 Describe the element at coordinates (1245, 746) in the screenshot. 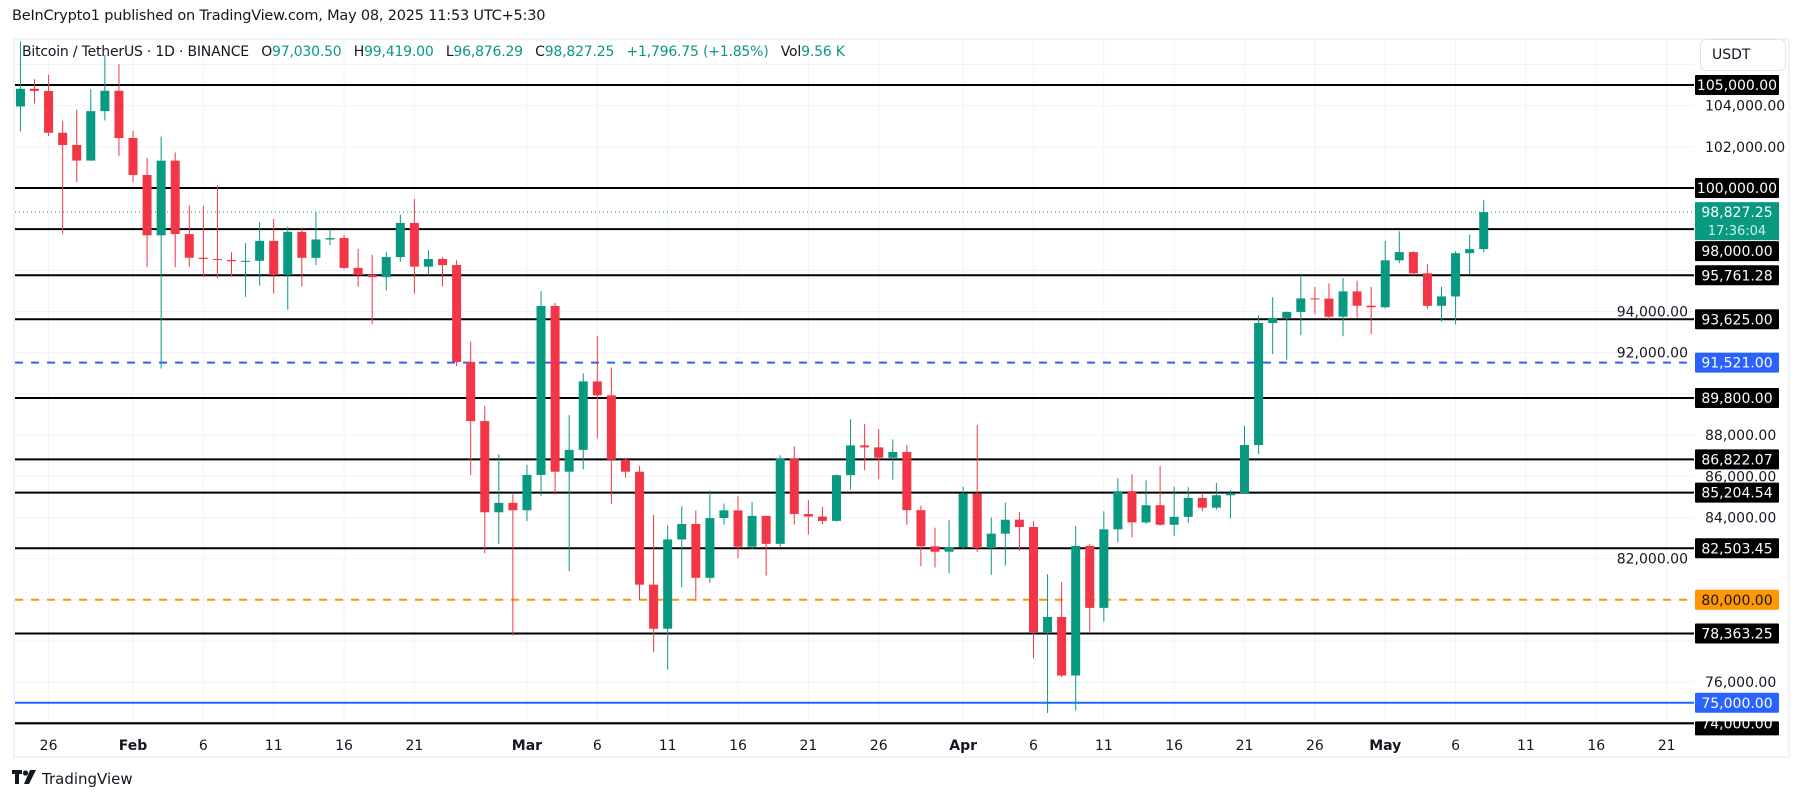

I see `x-tick-label: 21` at that location.